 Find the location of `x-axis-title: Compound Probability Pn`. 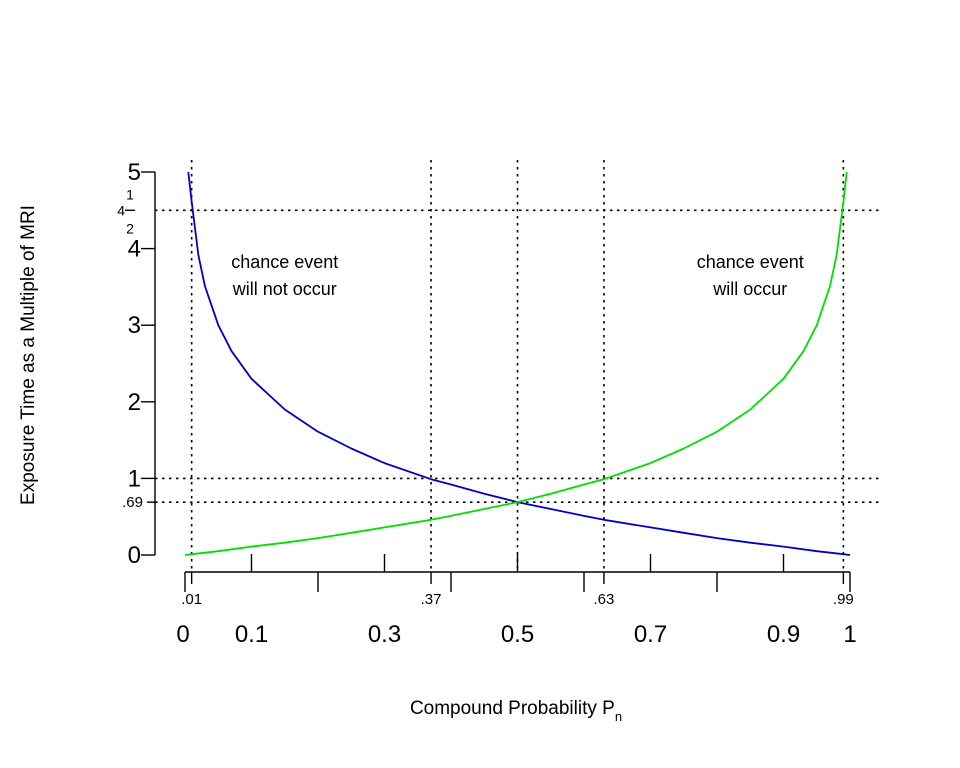

x-axis-title: Compound Probability Pn is located at coordinates (516, 711).